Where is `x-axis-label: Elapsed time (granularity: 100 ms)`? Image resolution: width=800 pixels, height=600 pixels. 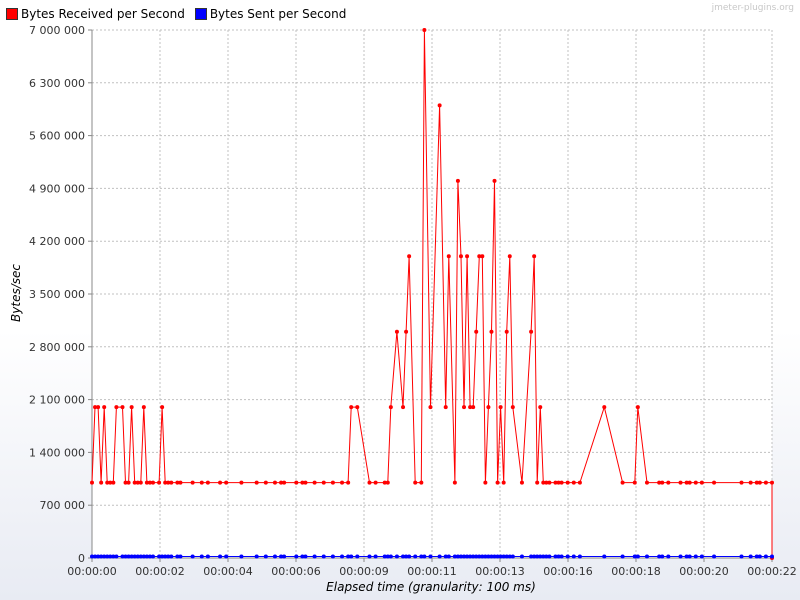 x-axis-label: Elapsed time (granularity: 100 ms) is located at coordinates (431, 587).